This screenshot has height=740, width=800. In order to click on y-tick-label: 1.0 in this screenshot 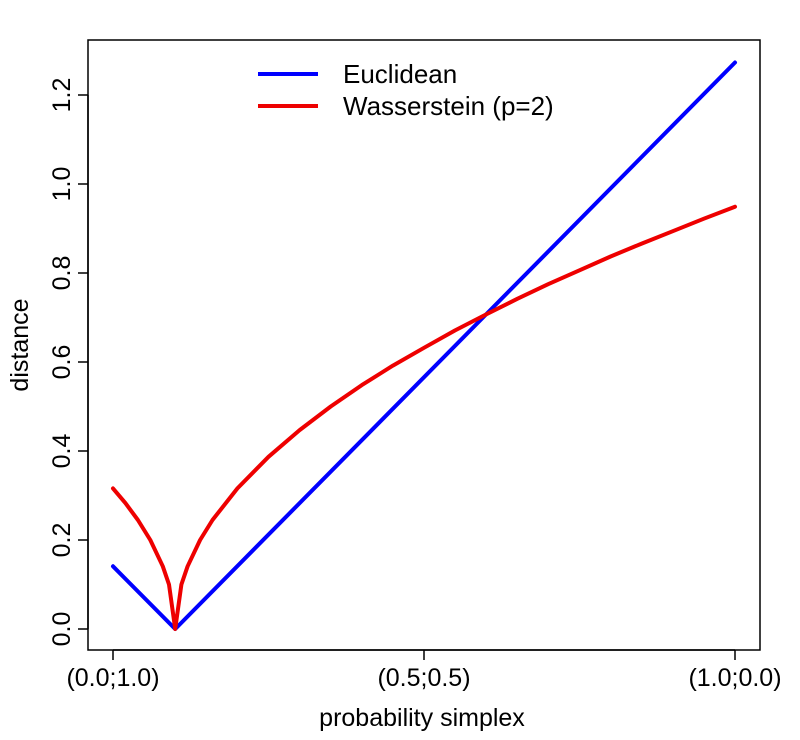, I will do `click(62, 184)`.